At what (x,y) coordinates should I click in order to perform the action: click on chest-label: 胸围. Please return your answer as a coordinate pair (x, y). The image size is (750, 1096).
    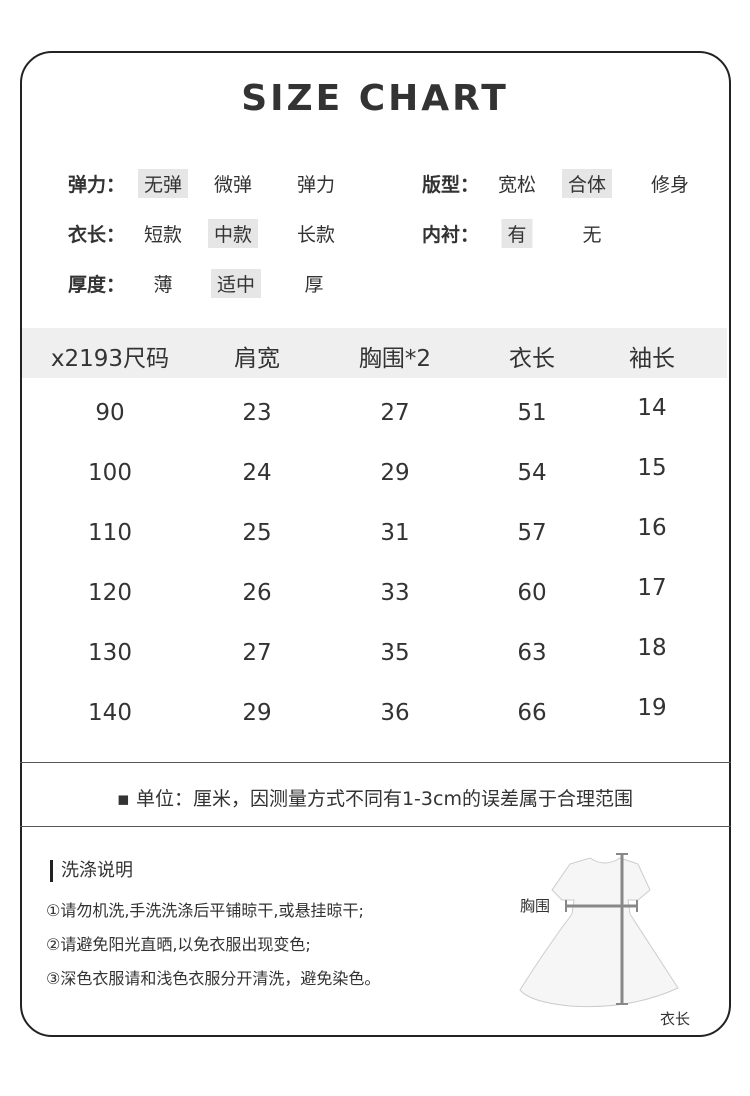
    Looking at the image, I should click on (535, 906).